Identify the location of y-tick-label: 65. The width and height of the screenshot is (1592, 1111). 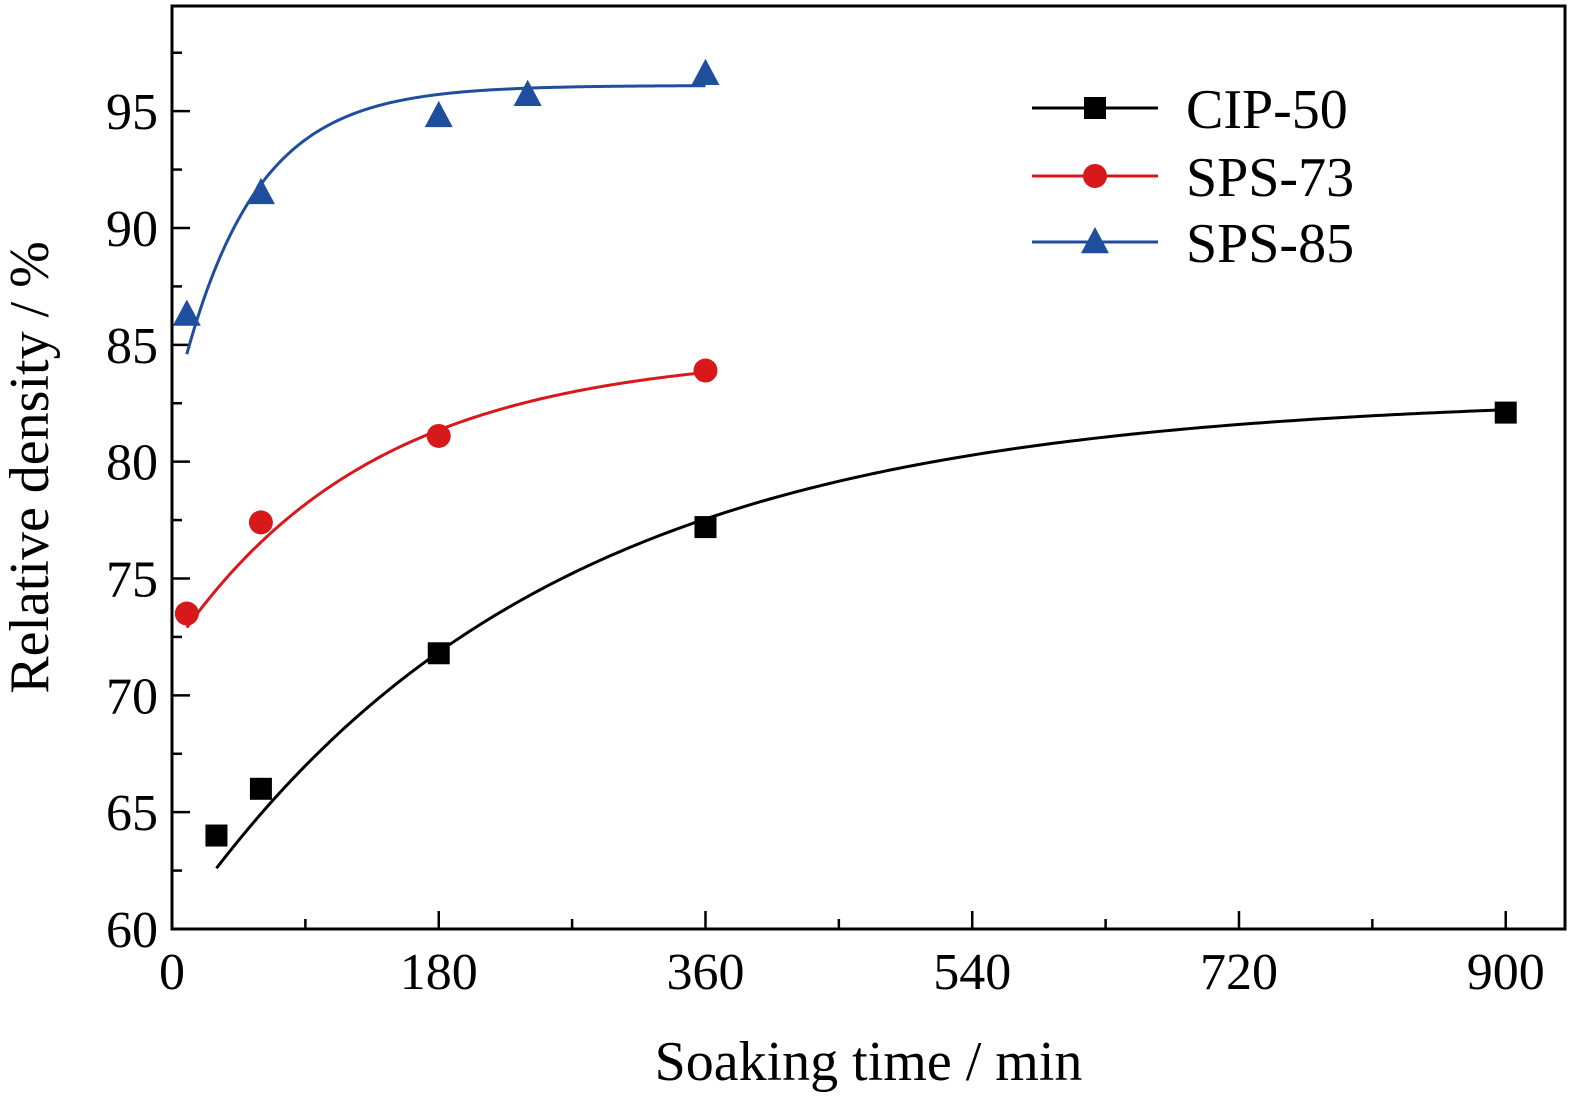
(132, 813).